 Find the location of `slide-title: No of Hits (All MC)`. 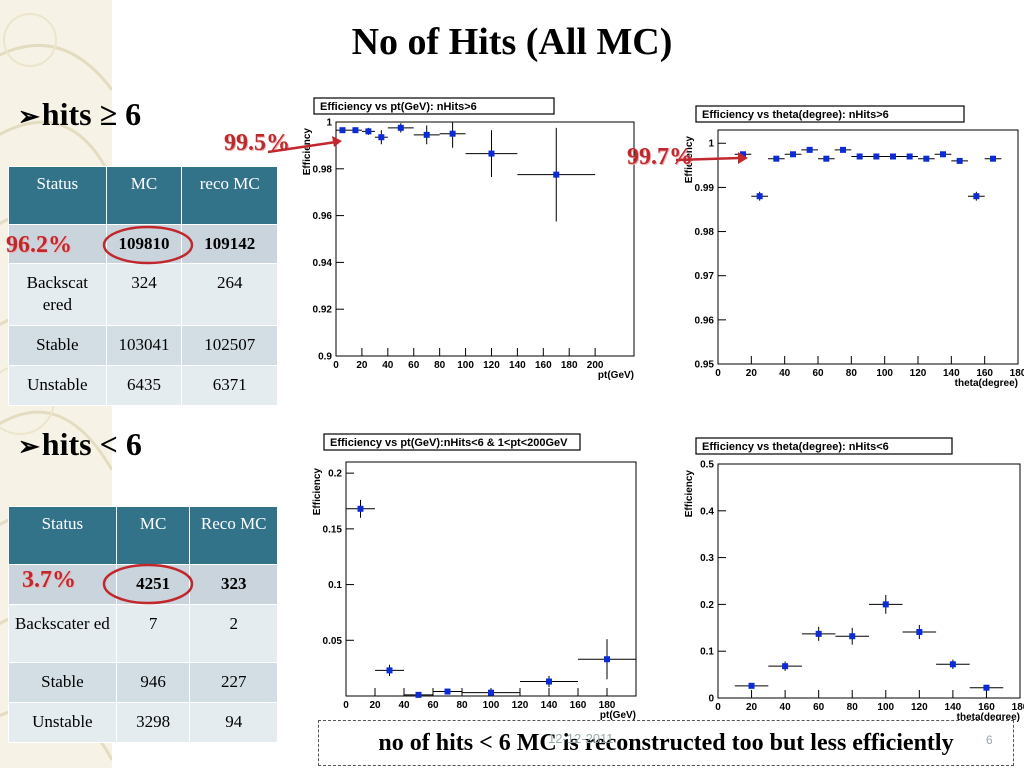

slide-title: No of Hits (All MC) is located at coordinates (512, 42).